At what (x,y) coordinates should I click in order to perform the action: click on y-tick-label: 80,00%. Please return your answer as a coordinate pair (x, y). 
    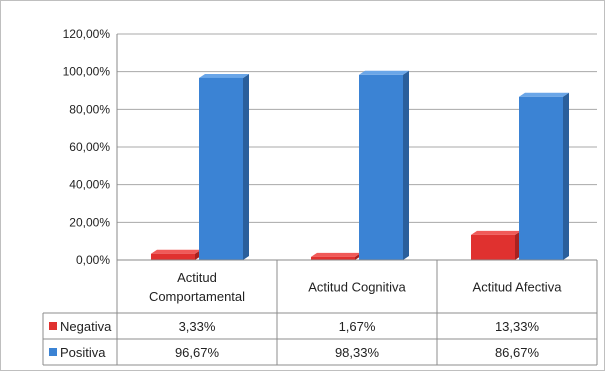
    Looking at the image, I should click on (89, 109).